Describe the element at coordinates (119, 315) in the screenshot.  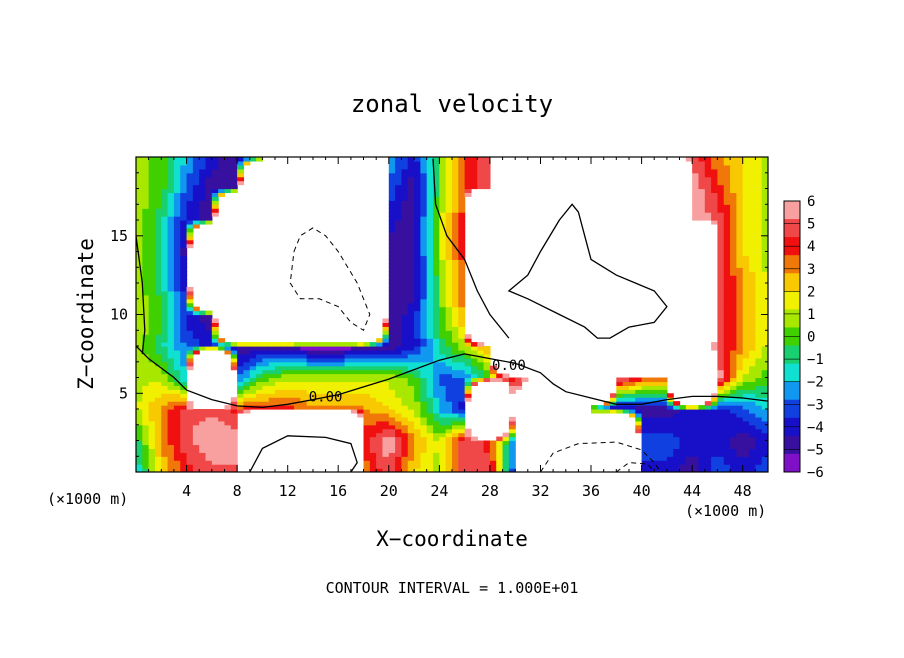
I see `y-tick-label: 10` at that location.